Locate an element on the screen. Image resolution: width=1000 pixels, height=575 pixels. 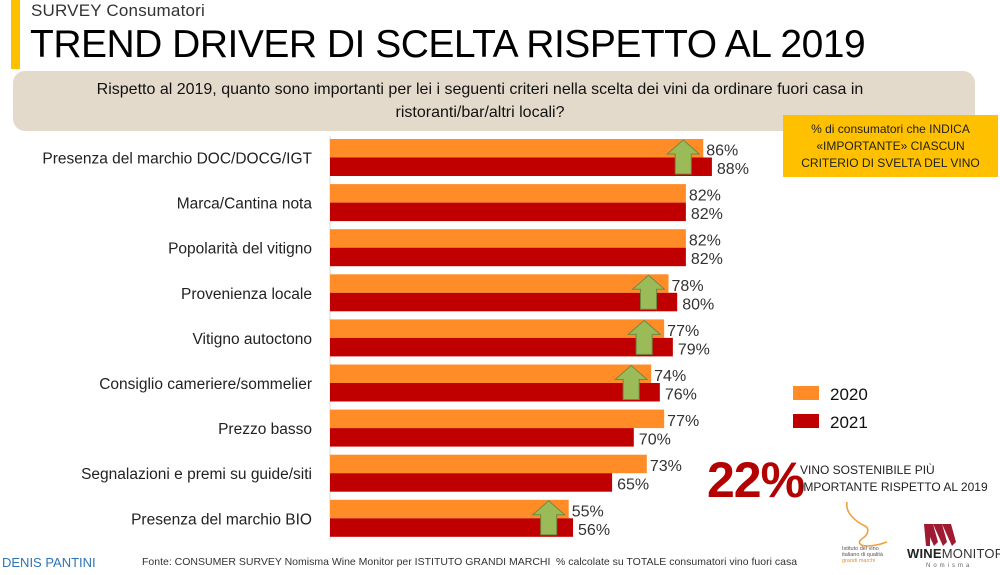
page-title: TREND DRIVER DI SCELTA RISPETTO AL 2019 is located at coordinates (448, 44).